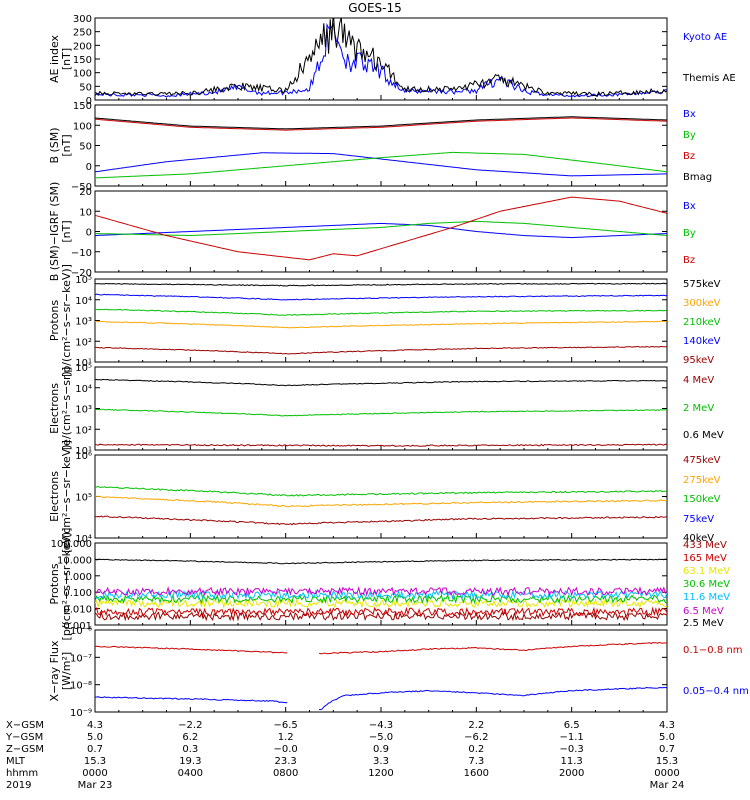  Describe the element at coordinates (381, 725) in the screenshot. I see `x-axis-value: −4.3` at that location.